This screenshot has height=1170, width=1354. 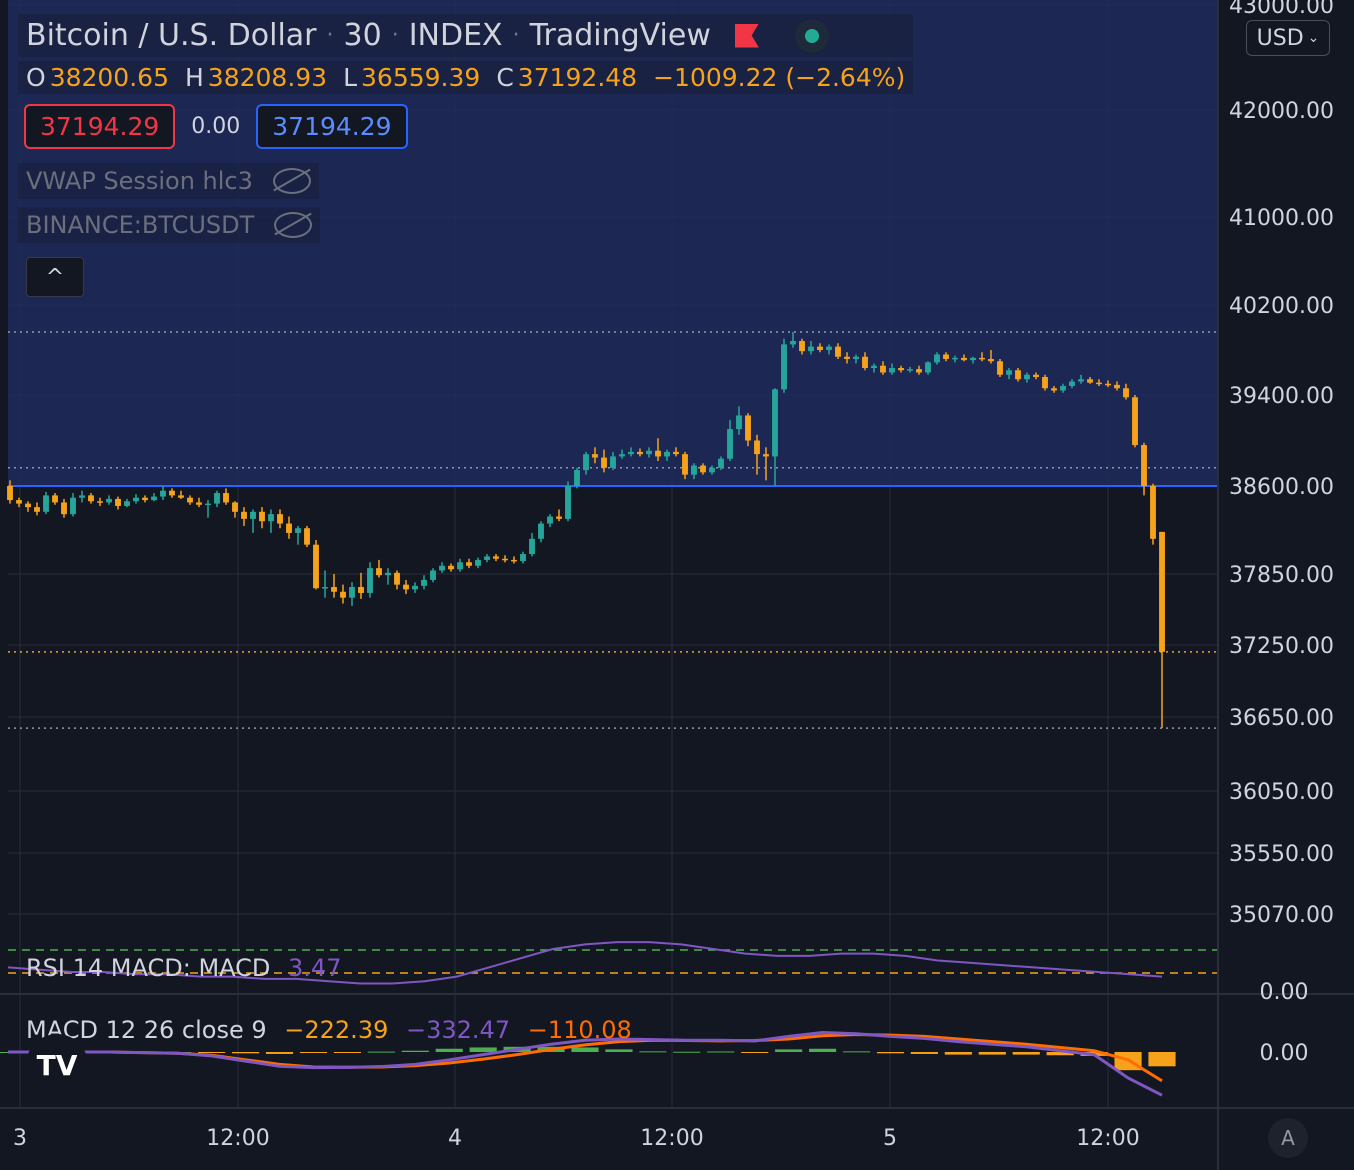 I want to click on macd-value-1: −222.39, so click(x=336, y=1030).